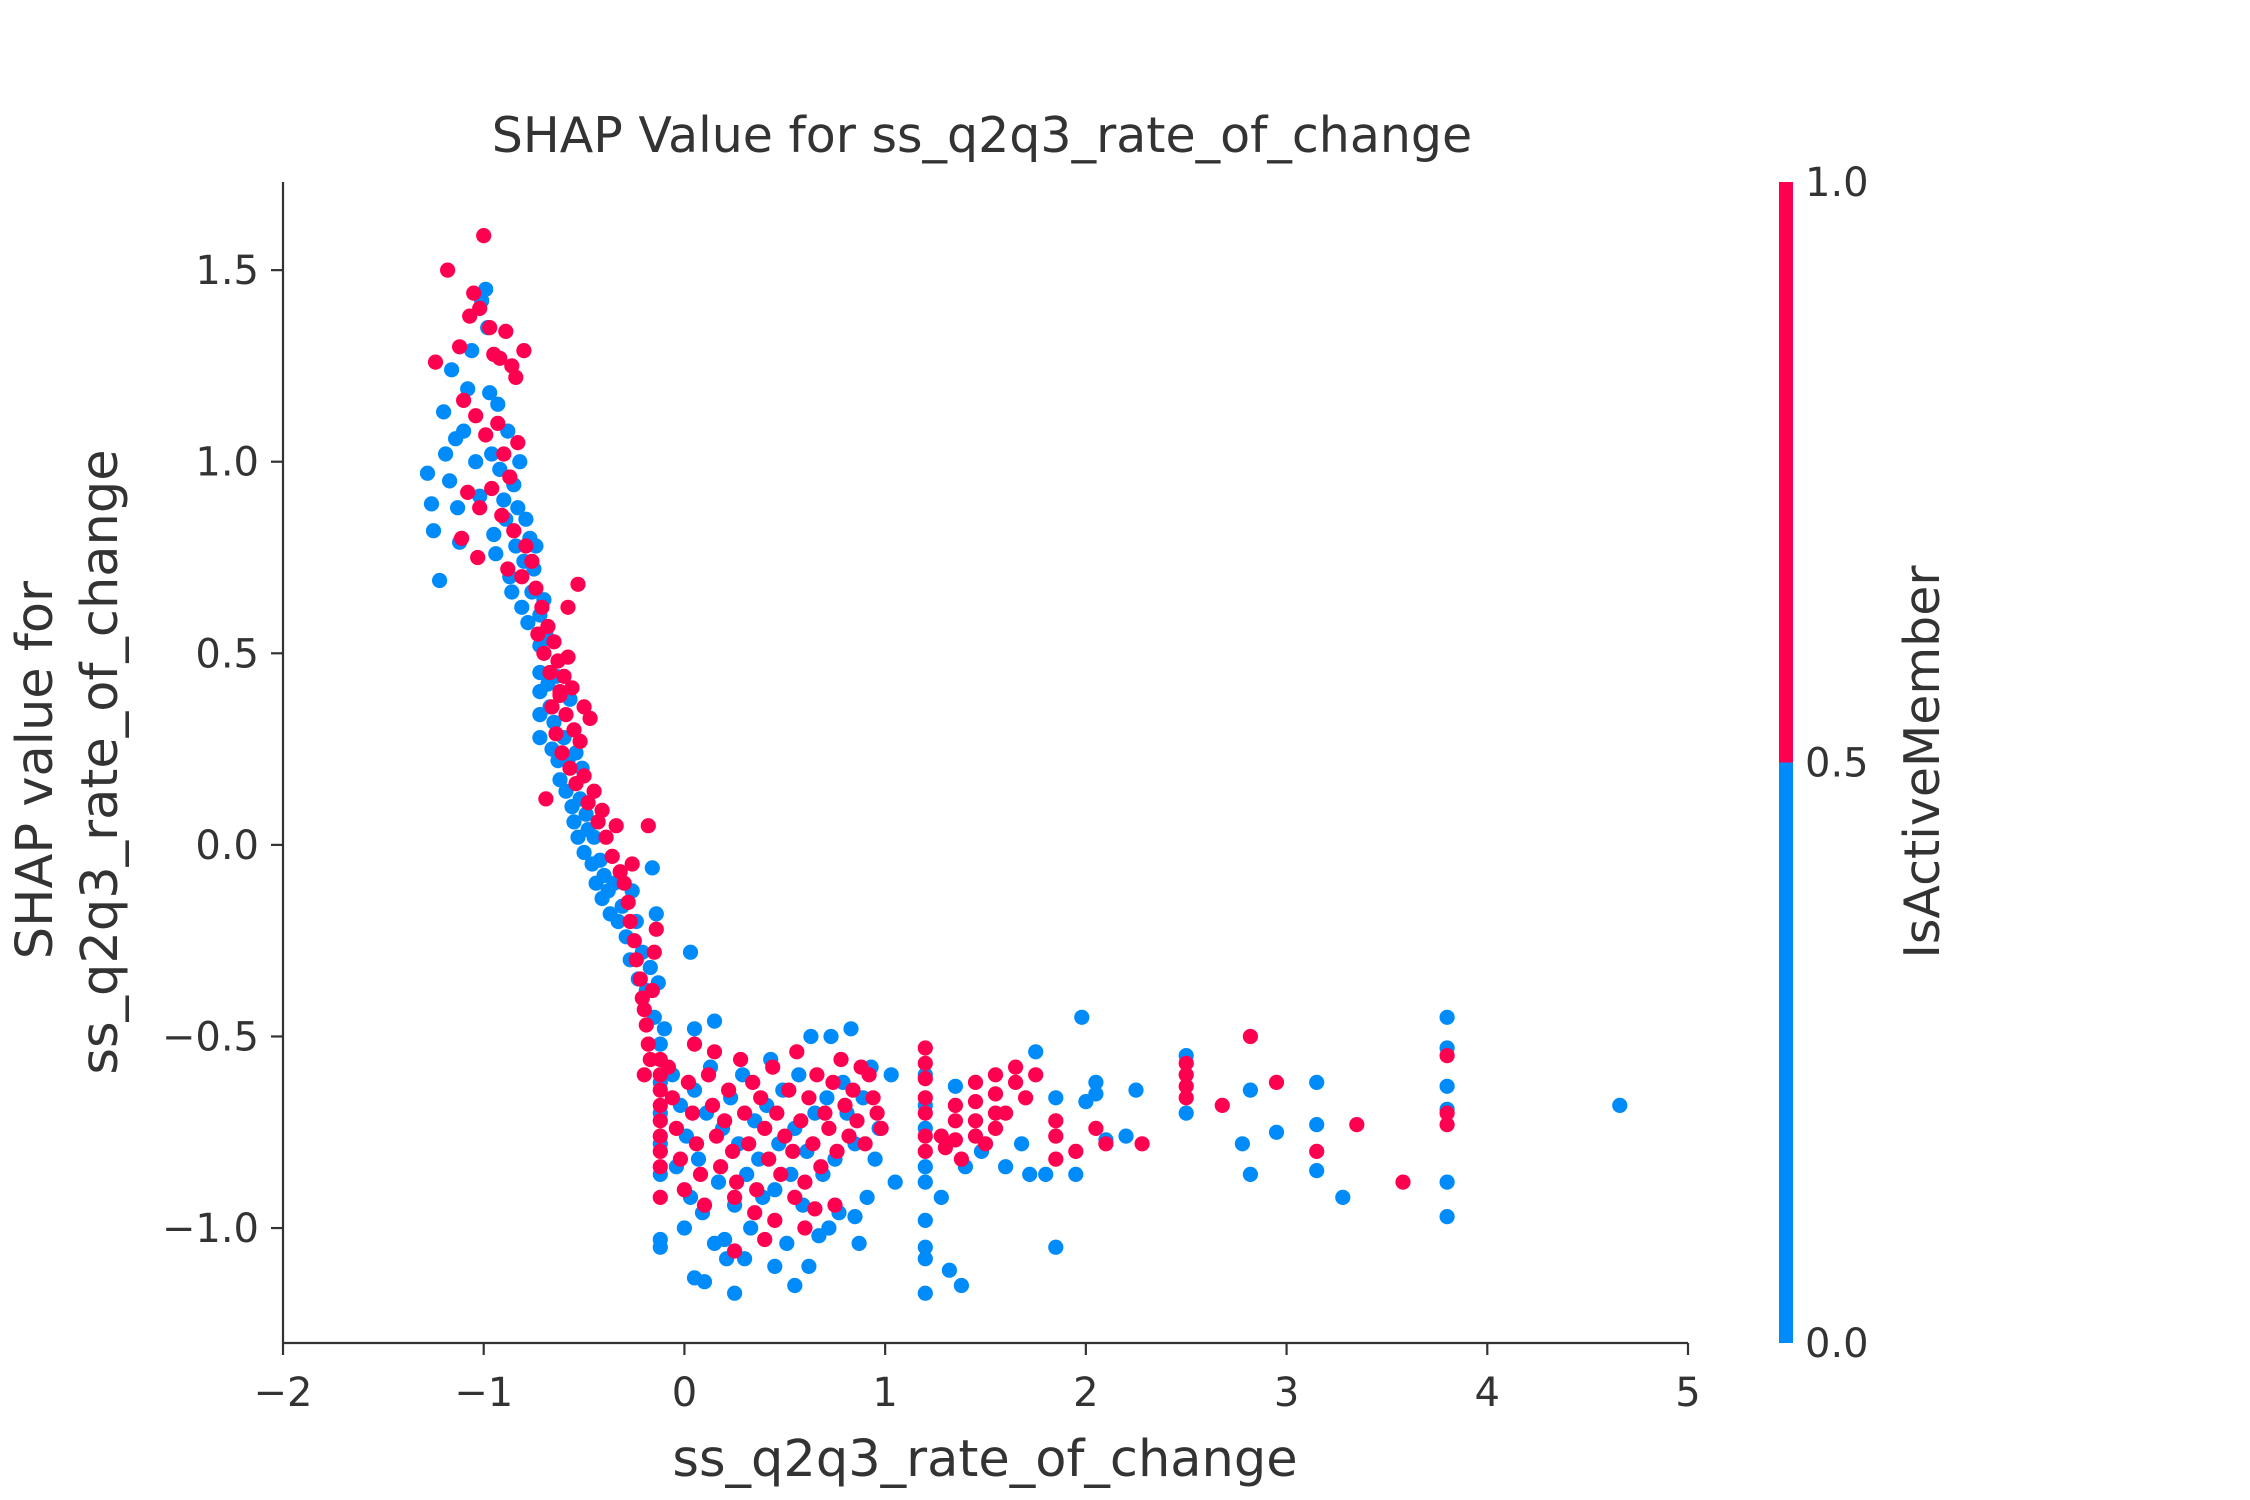 This screenshot has height=1500, width=2250. I want to click on y-tick-label: 1.5, so click(227, 271).